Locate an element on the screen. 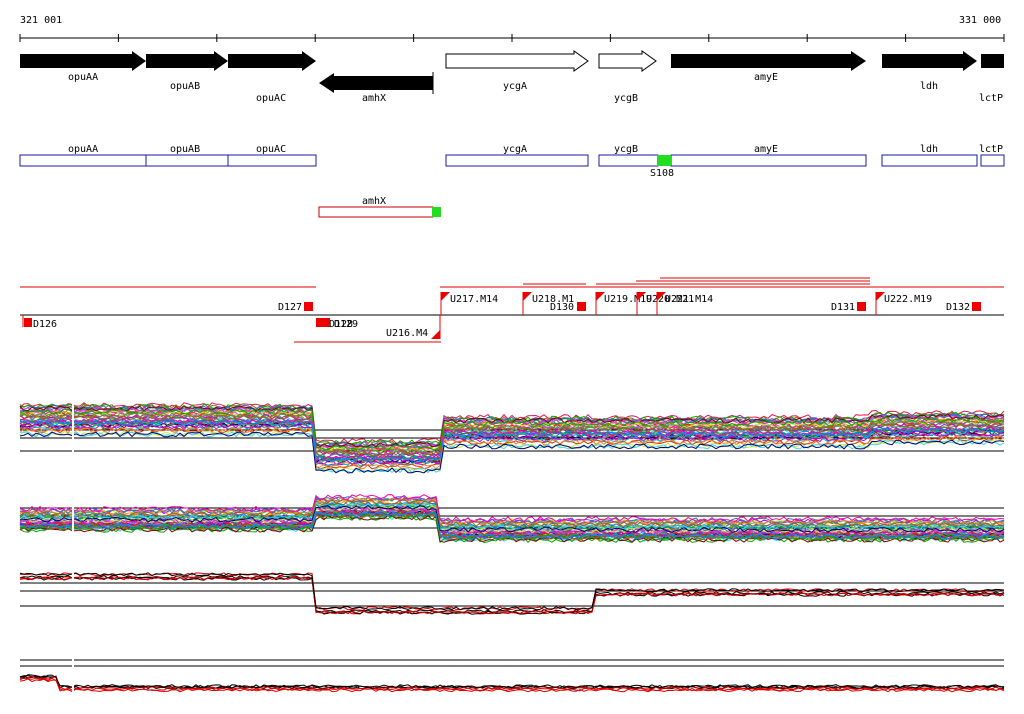  feature-D131: D131 is located at coordinates (848, 307).